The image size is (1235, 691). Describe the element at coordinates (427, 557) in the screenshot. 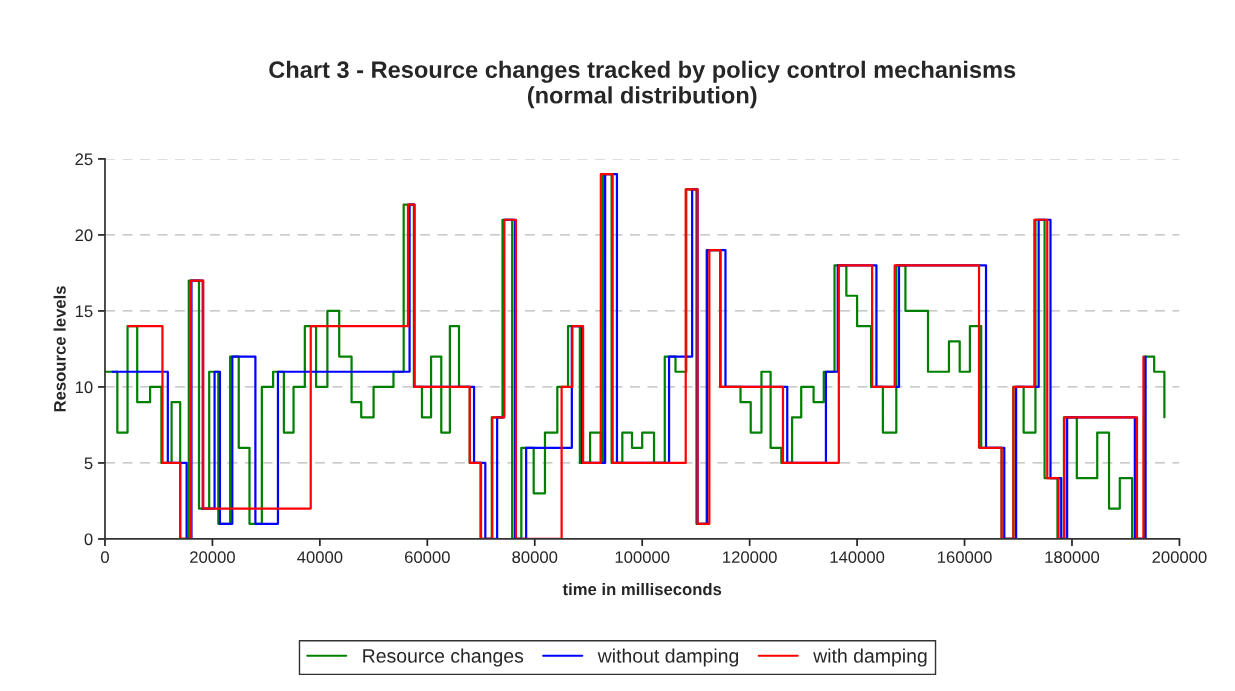

I see `x-tick-label: 60000` at that location.